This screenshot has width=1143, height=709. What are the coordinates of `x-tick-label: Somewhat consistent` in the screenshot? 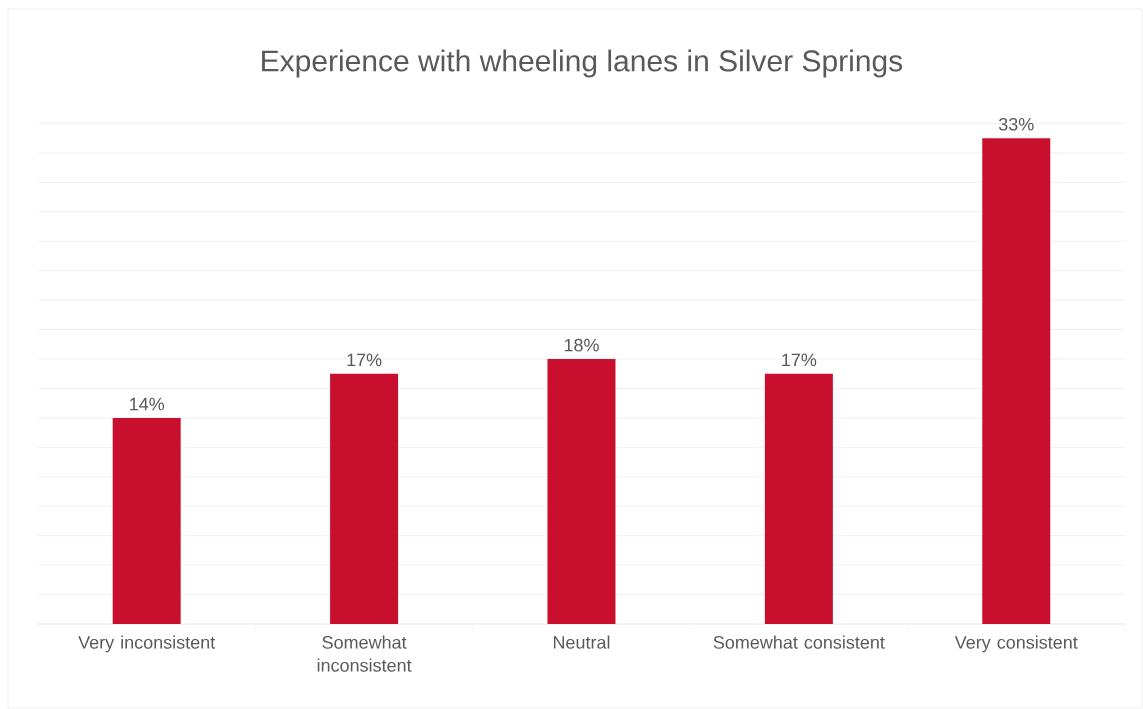 It's located at (799, 642).